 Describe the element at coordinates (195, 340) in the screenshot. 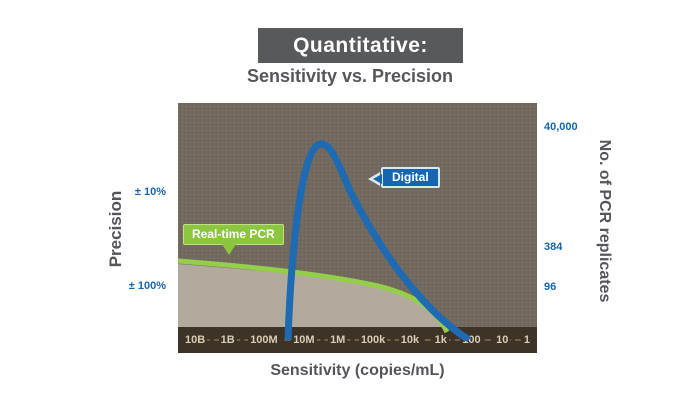

I see `x-axis-tick: 10B` at that location.